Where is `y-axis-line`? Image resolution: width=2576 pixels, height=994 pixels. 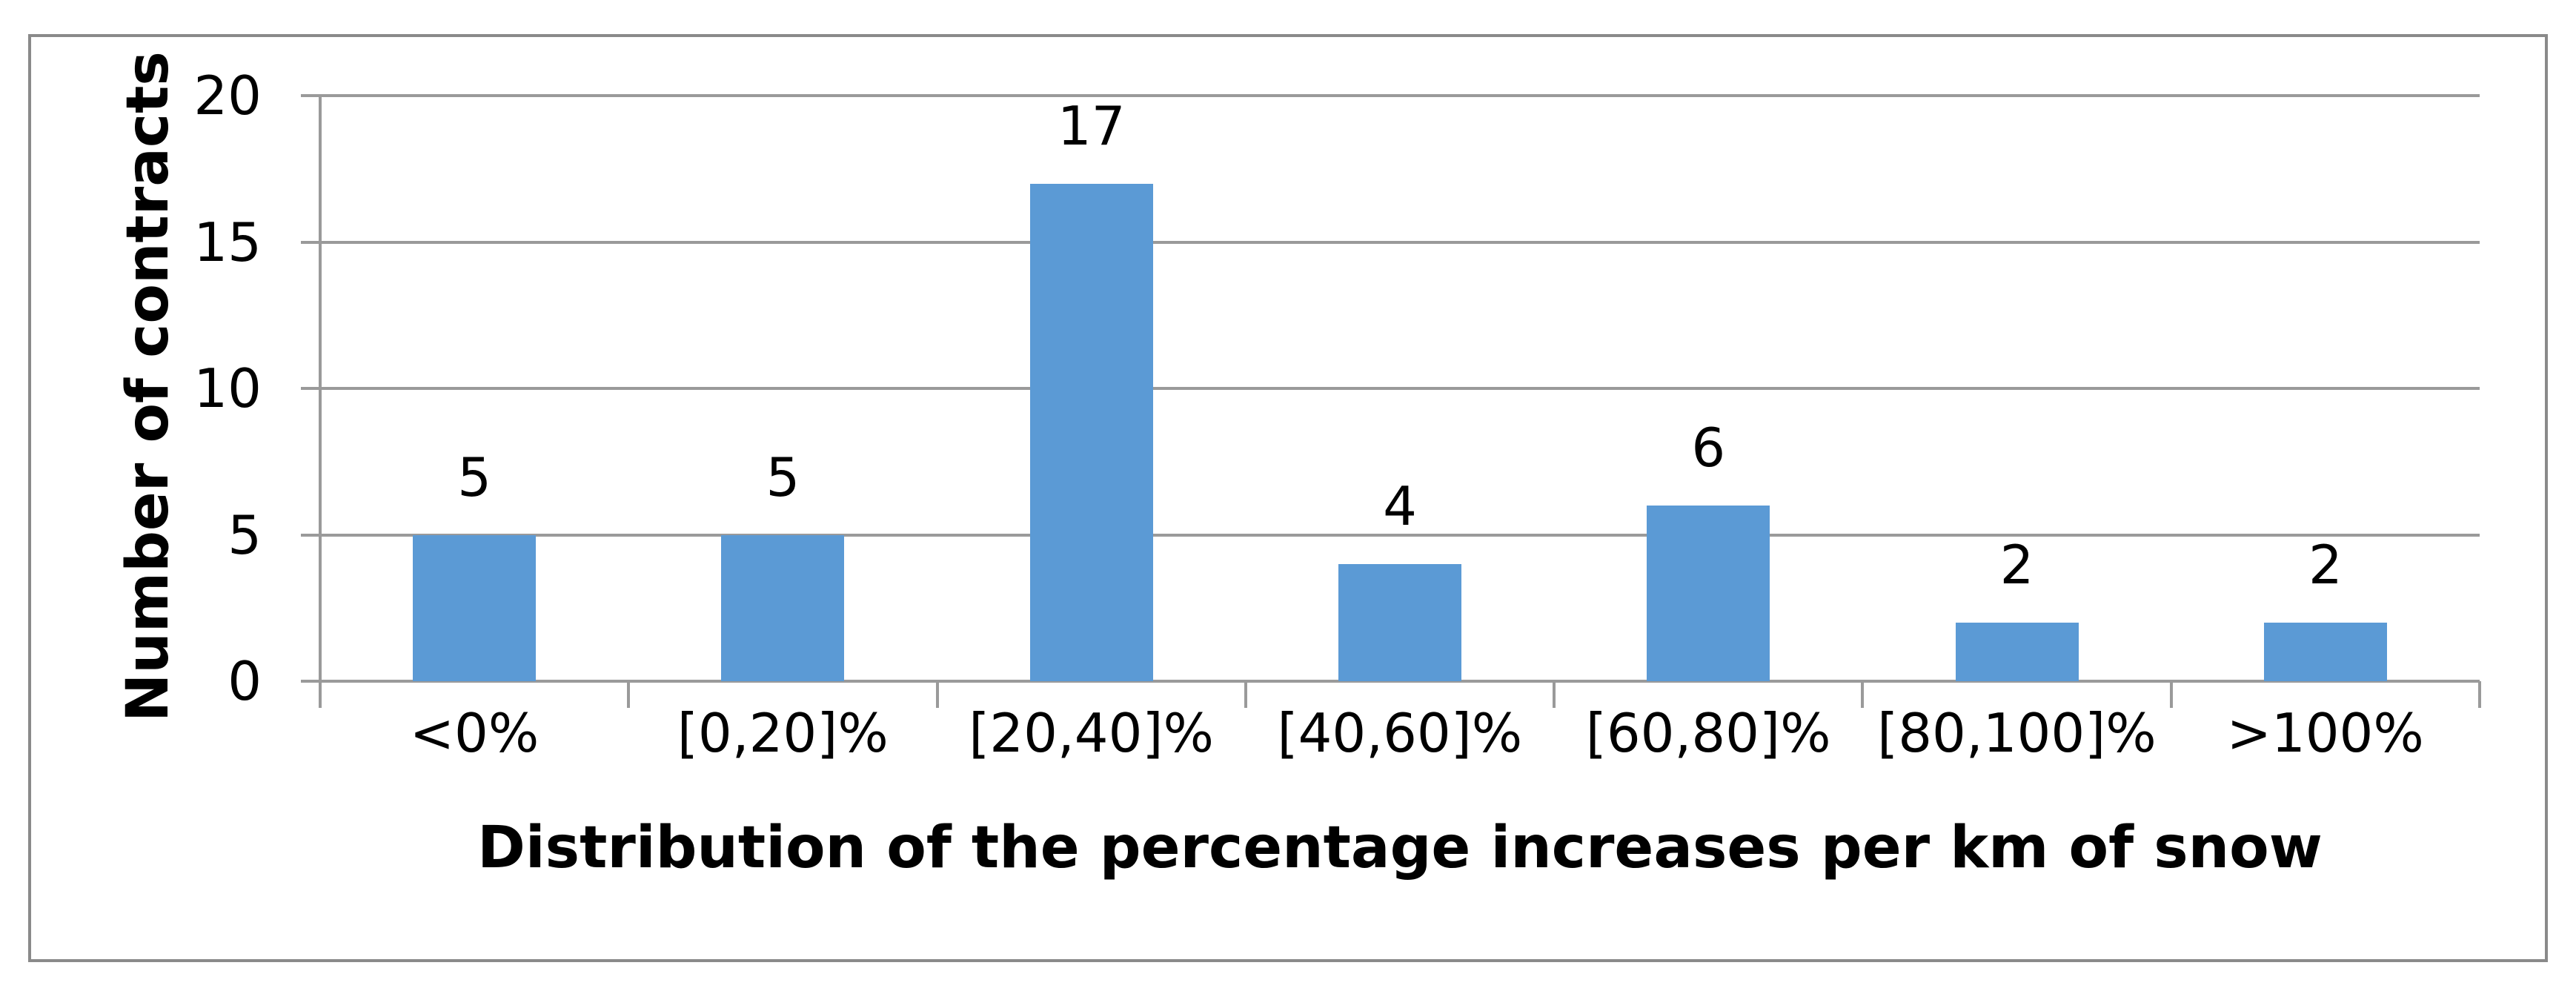 y-axis-line is located at coordinates (320, 402).